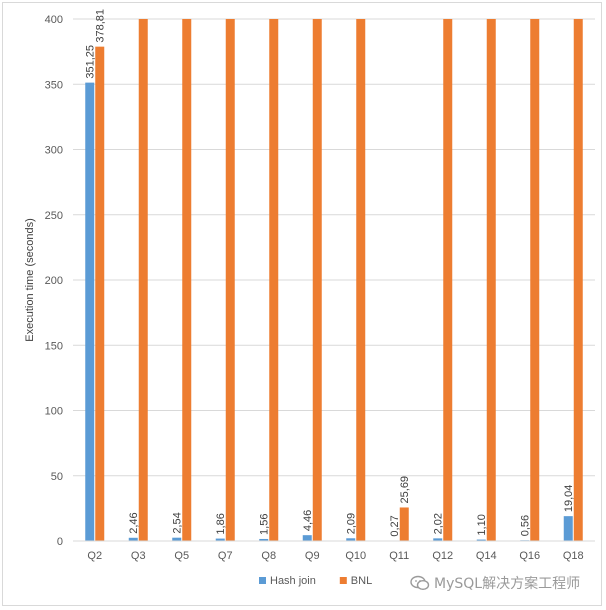 This screenshot has height=610, width=606. I want to click on data-label: 351,25, so click(91, 62).